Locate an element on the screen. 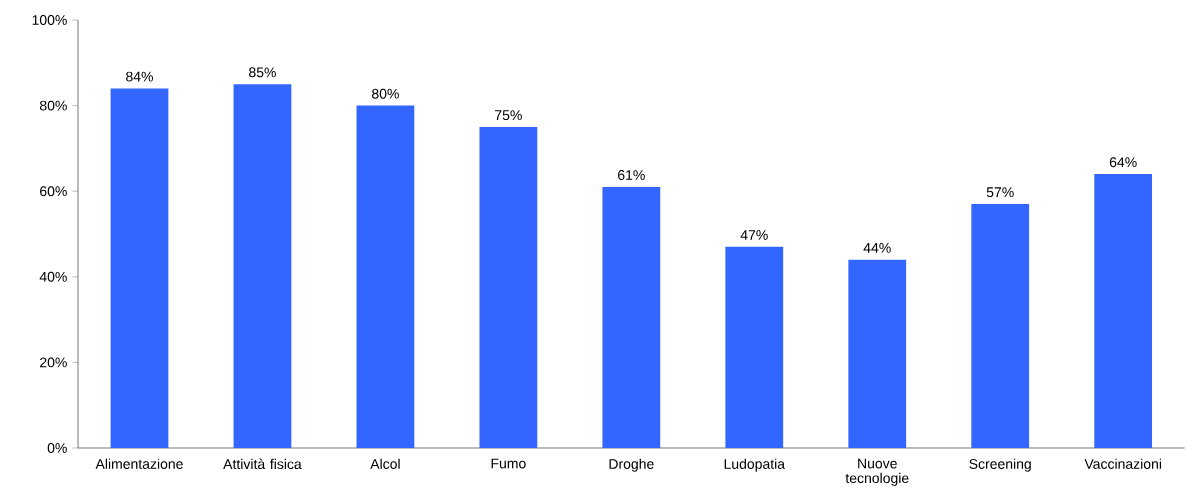  y-tick-label: 100% is located at coordinates (49, 20).